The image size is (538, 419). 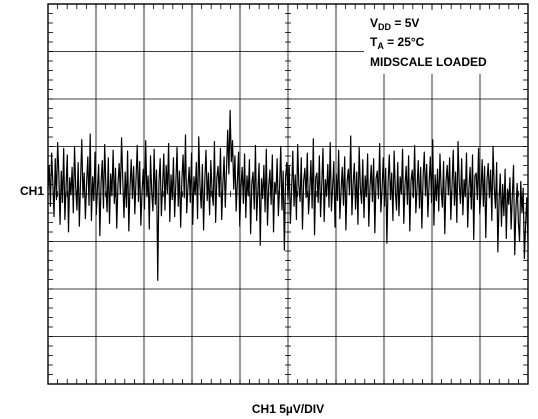 What do you see at coordinates (374, 23) in the screenshot?
I see `annotation-vdd-prefix: V` at bounding box center [374, 23].